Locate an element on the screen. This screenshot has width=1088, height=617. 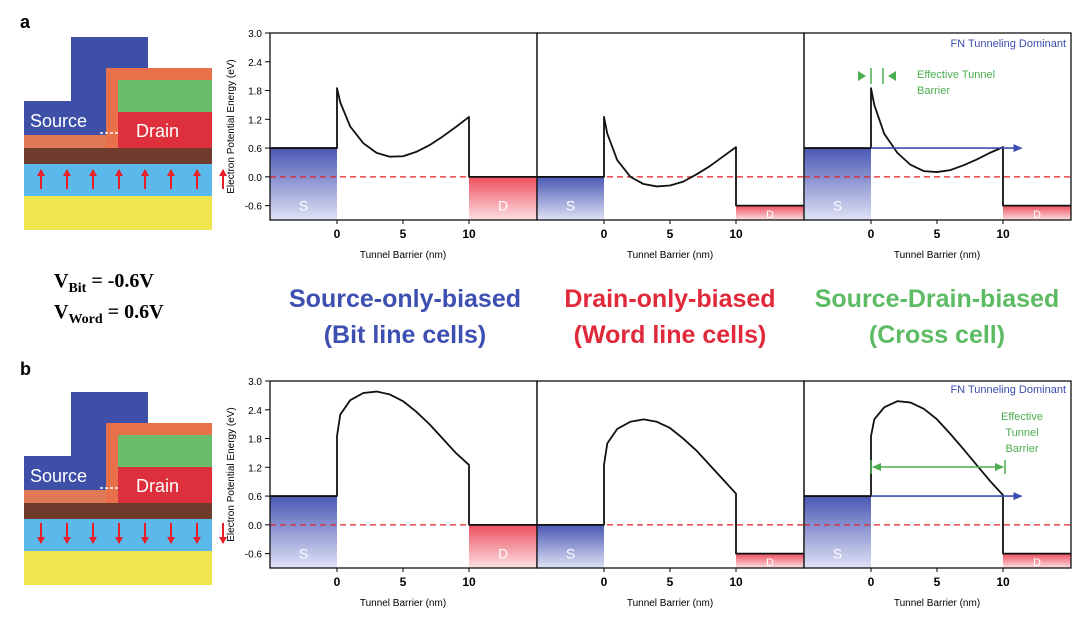
y-axis-label: Electron Potential Energy (eV) is located at coordinates (231, 474).